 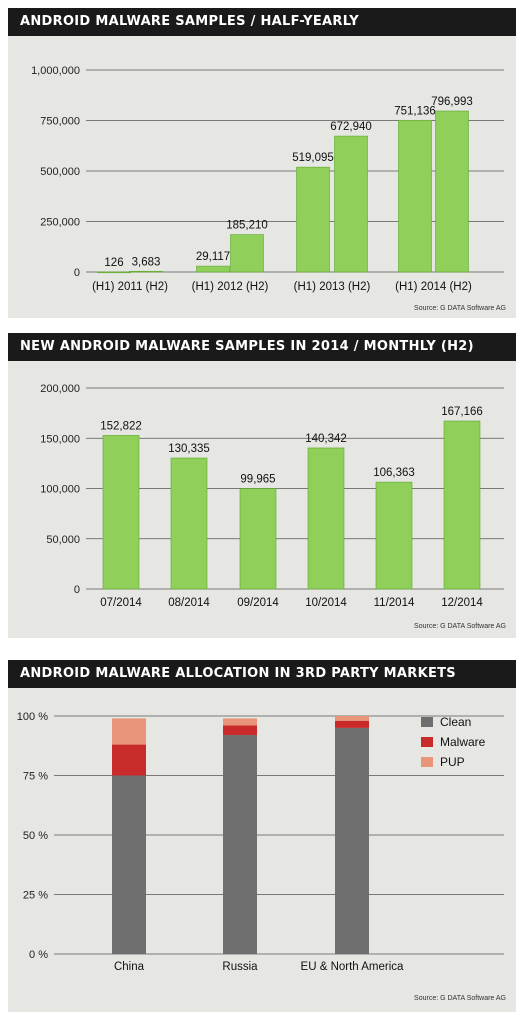 I want to click on half-yearly-y-tick-label: 250,000, so click(x=60, y=223).